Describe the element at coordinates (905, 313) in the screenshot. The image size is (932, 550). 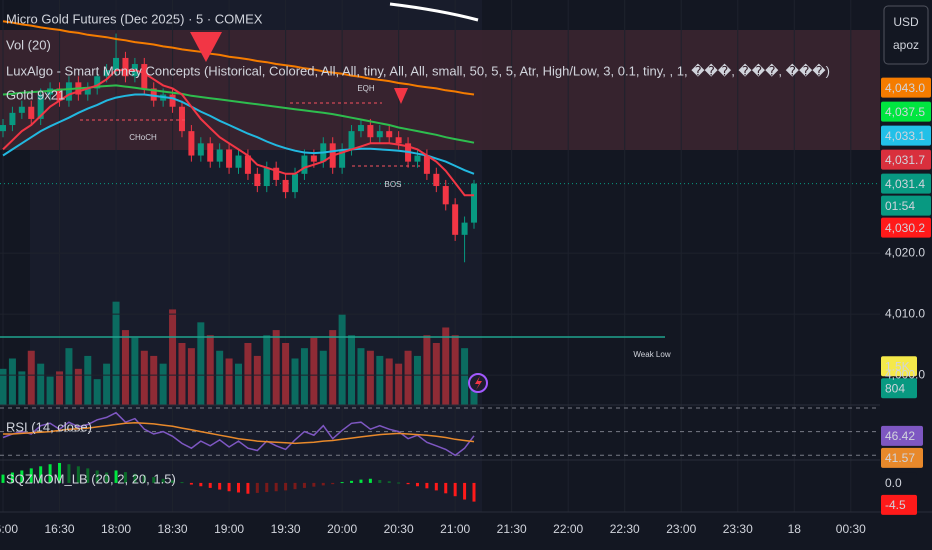
I see `y-tick-label: 4,010.0` at that location.